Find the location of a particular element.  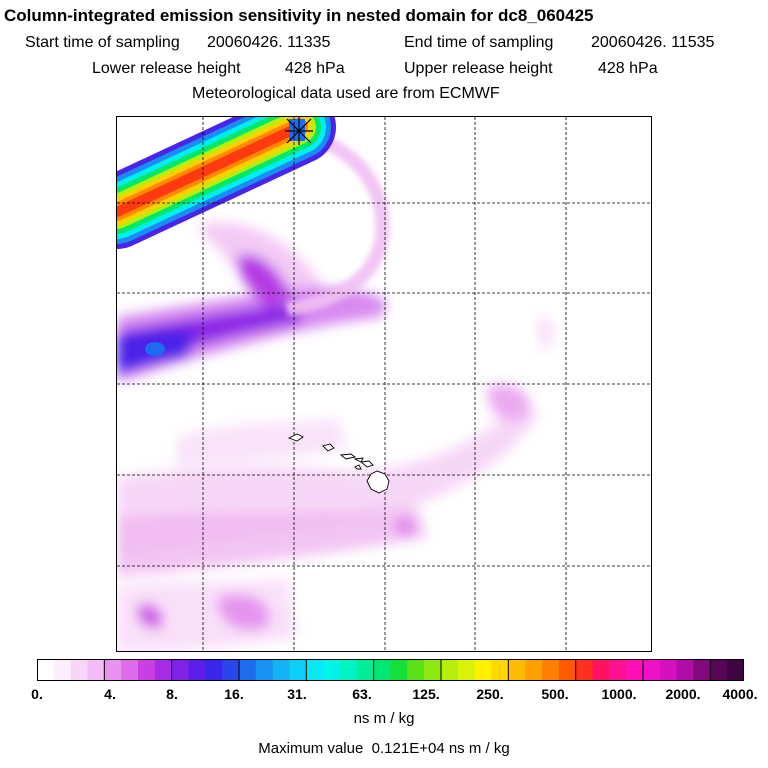

coastline-islands is located at coordinates (338, 463).